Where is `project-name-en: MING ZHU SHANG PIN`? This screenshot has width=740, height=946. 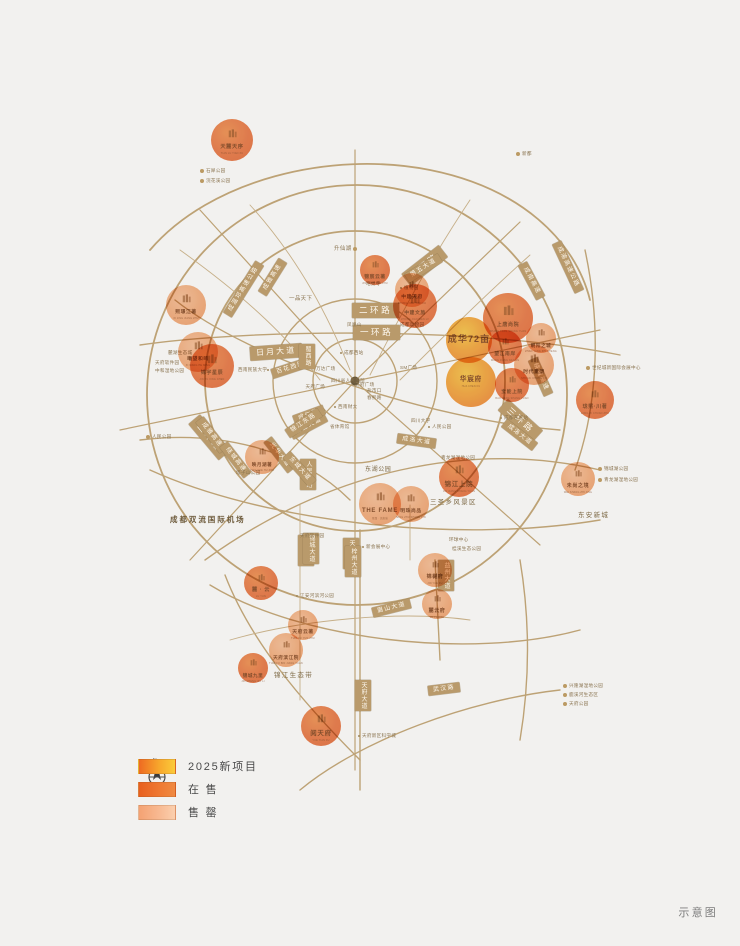 project-name-en: MING ZHU SHANG PIN is located at coordinates (411, 517).